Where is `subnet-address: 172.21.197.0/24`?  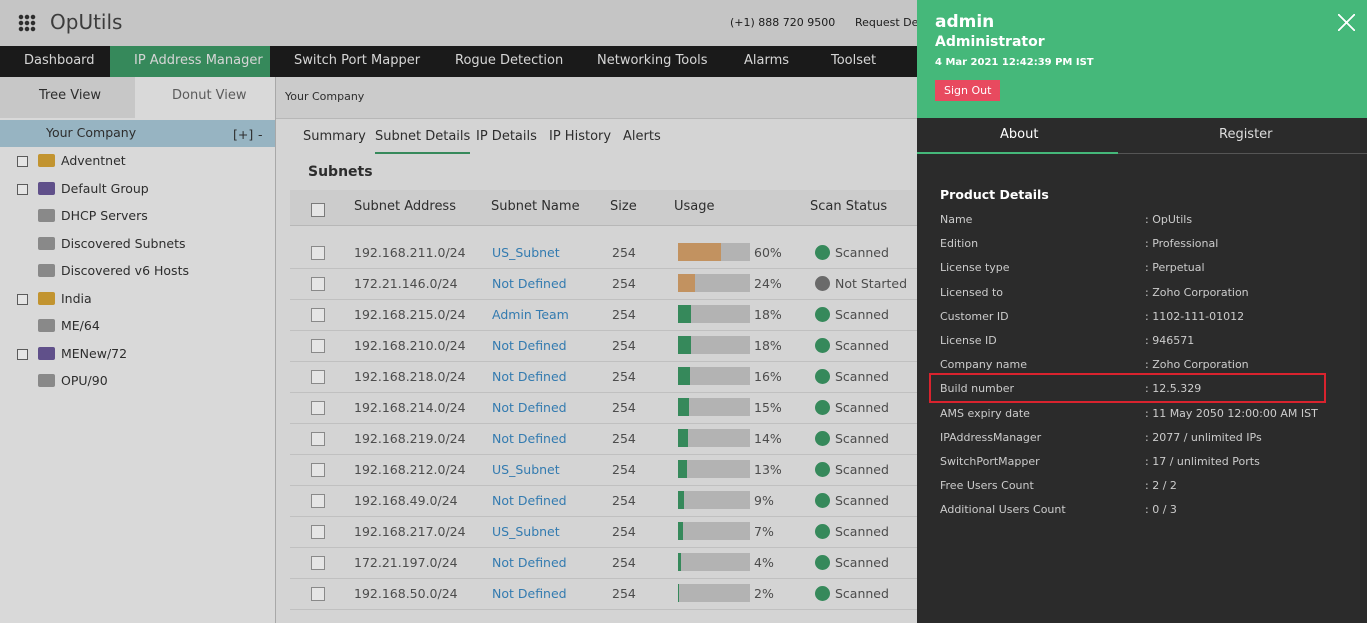
subnet-address: 172.21.197.0/24 is located at coordinates (406, 562).